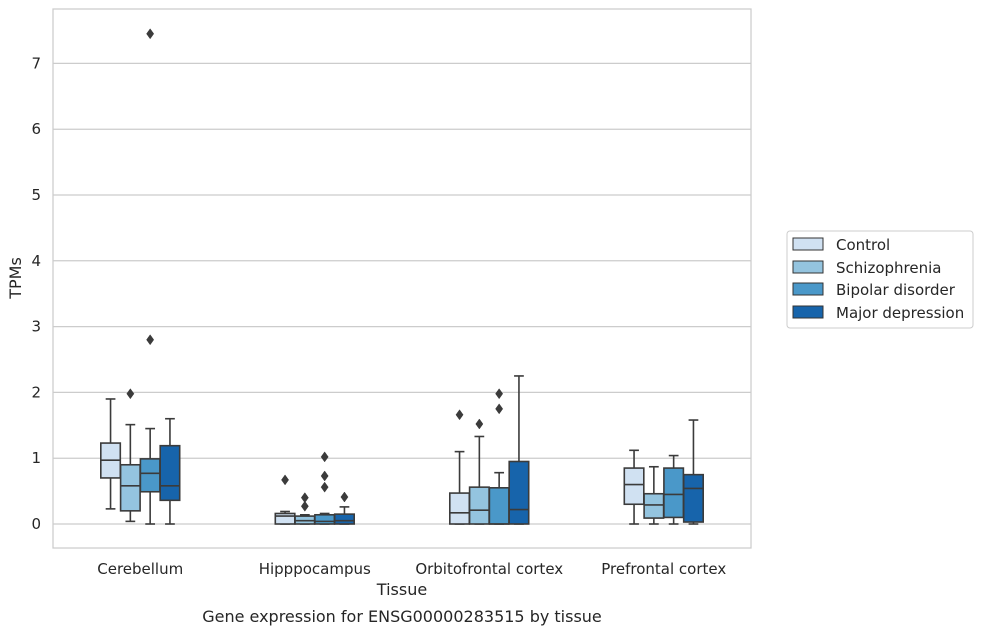 This screenshot has width=983, height=634. I want to click on y-tick-label: 0, so click(36, 524).